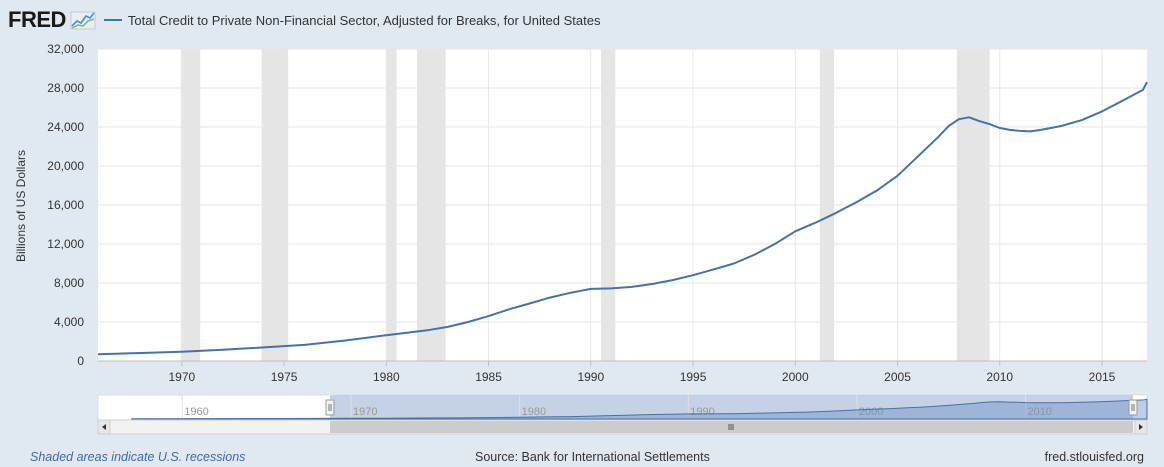 This screenshot has height=467, width=1164. Describe the element at coordinates (330, 407) in the screenshot. I see `navigator-left-handle` at that location.